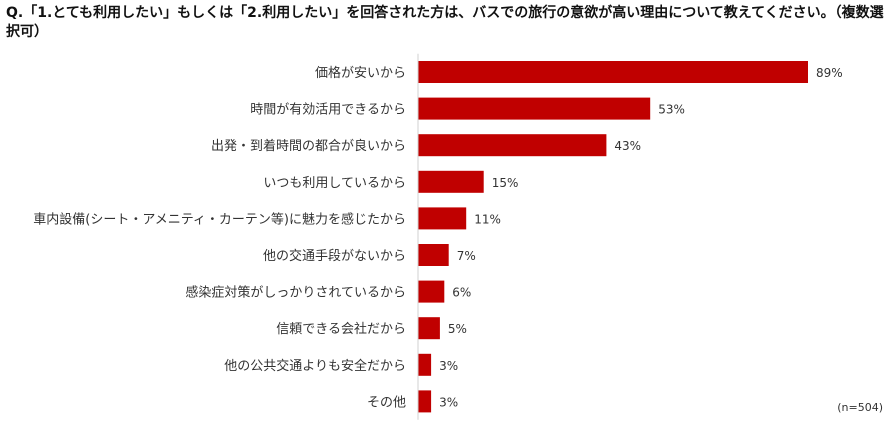 This screenshot has width=895, height=422. Describe the element at coordinates (627, 146) in the screenshot. I see `value-label-3: 43%` at that location.